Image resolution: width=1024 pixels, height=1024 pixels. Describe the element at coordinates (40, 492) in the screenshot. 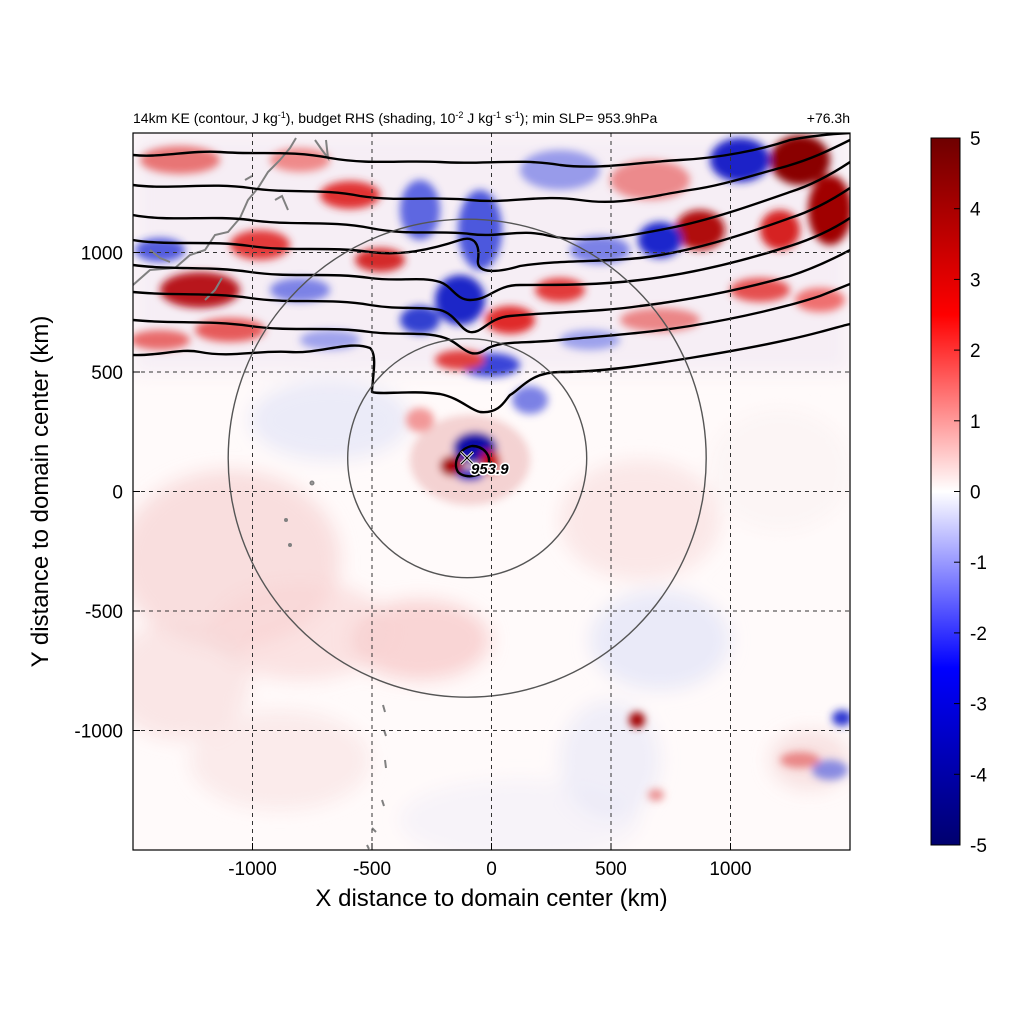

I see `y-axis-label: Y distance to domain center (km)` at that location.